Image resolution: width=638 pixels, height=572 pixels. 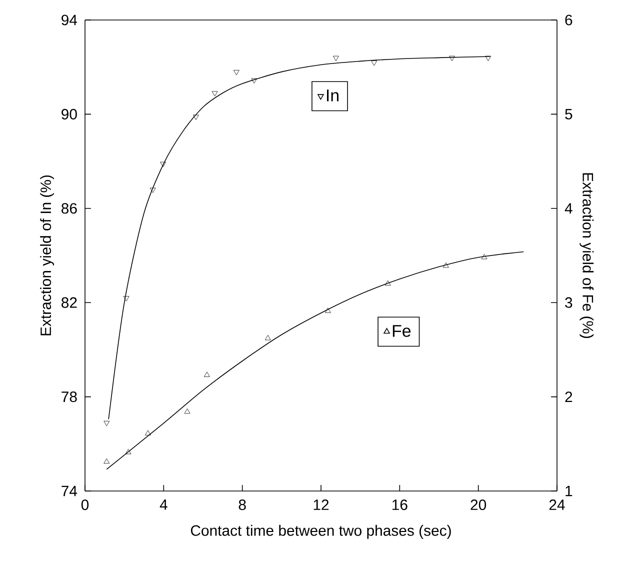 I want to click on x-tick-label: 24, so click(x=557, y=505).